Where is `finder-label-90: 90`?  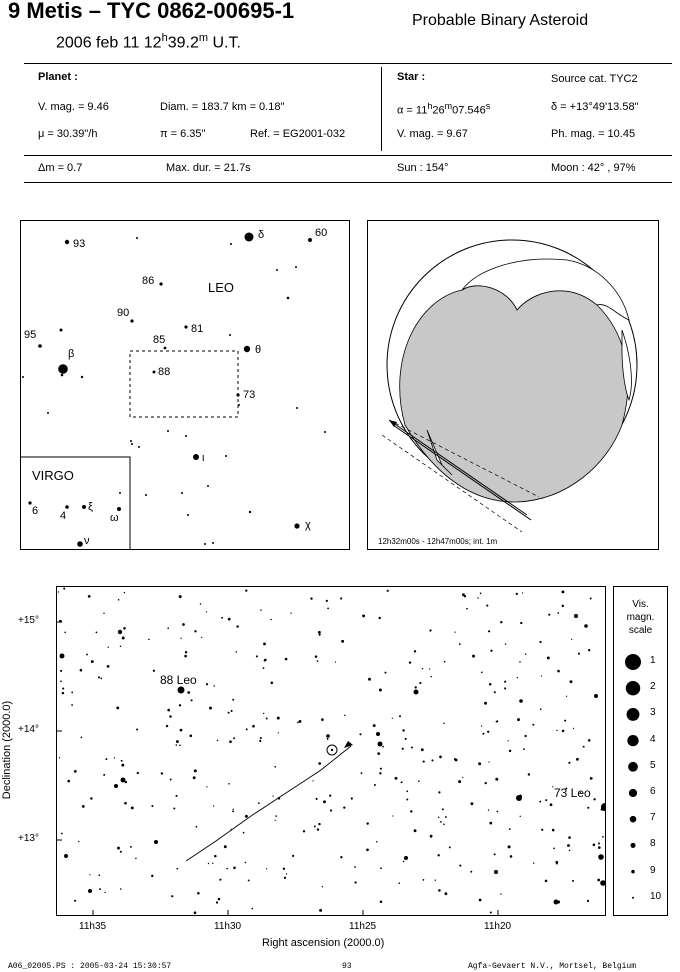
finder-label-90: 90 is located at coordinates (123, 313).